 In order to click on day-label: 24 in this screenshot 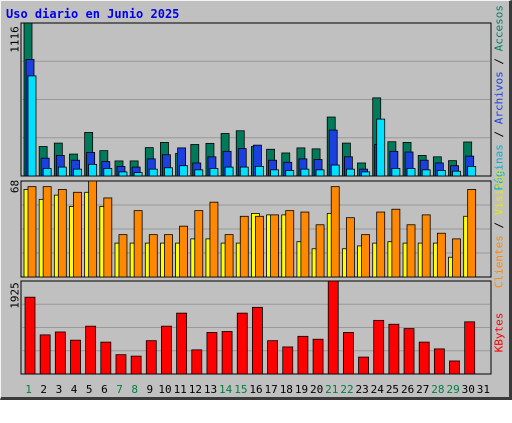, I will do `click(378, 389)`.